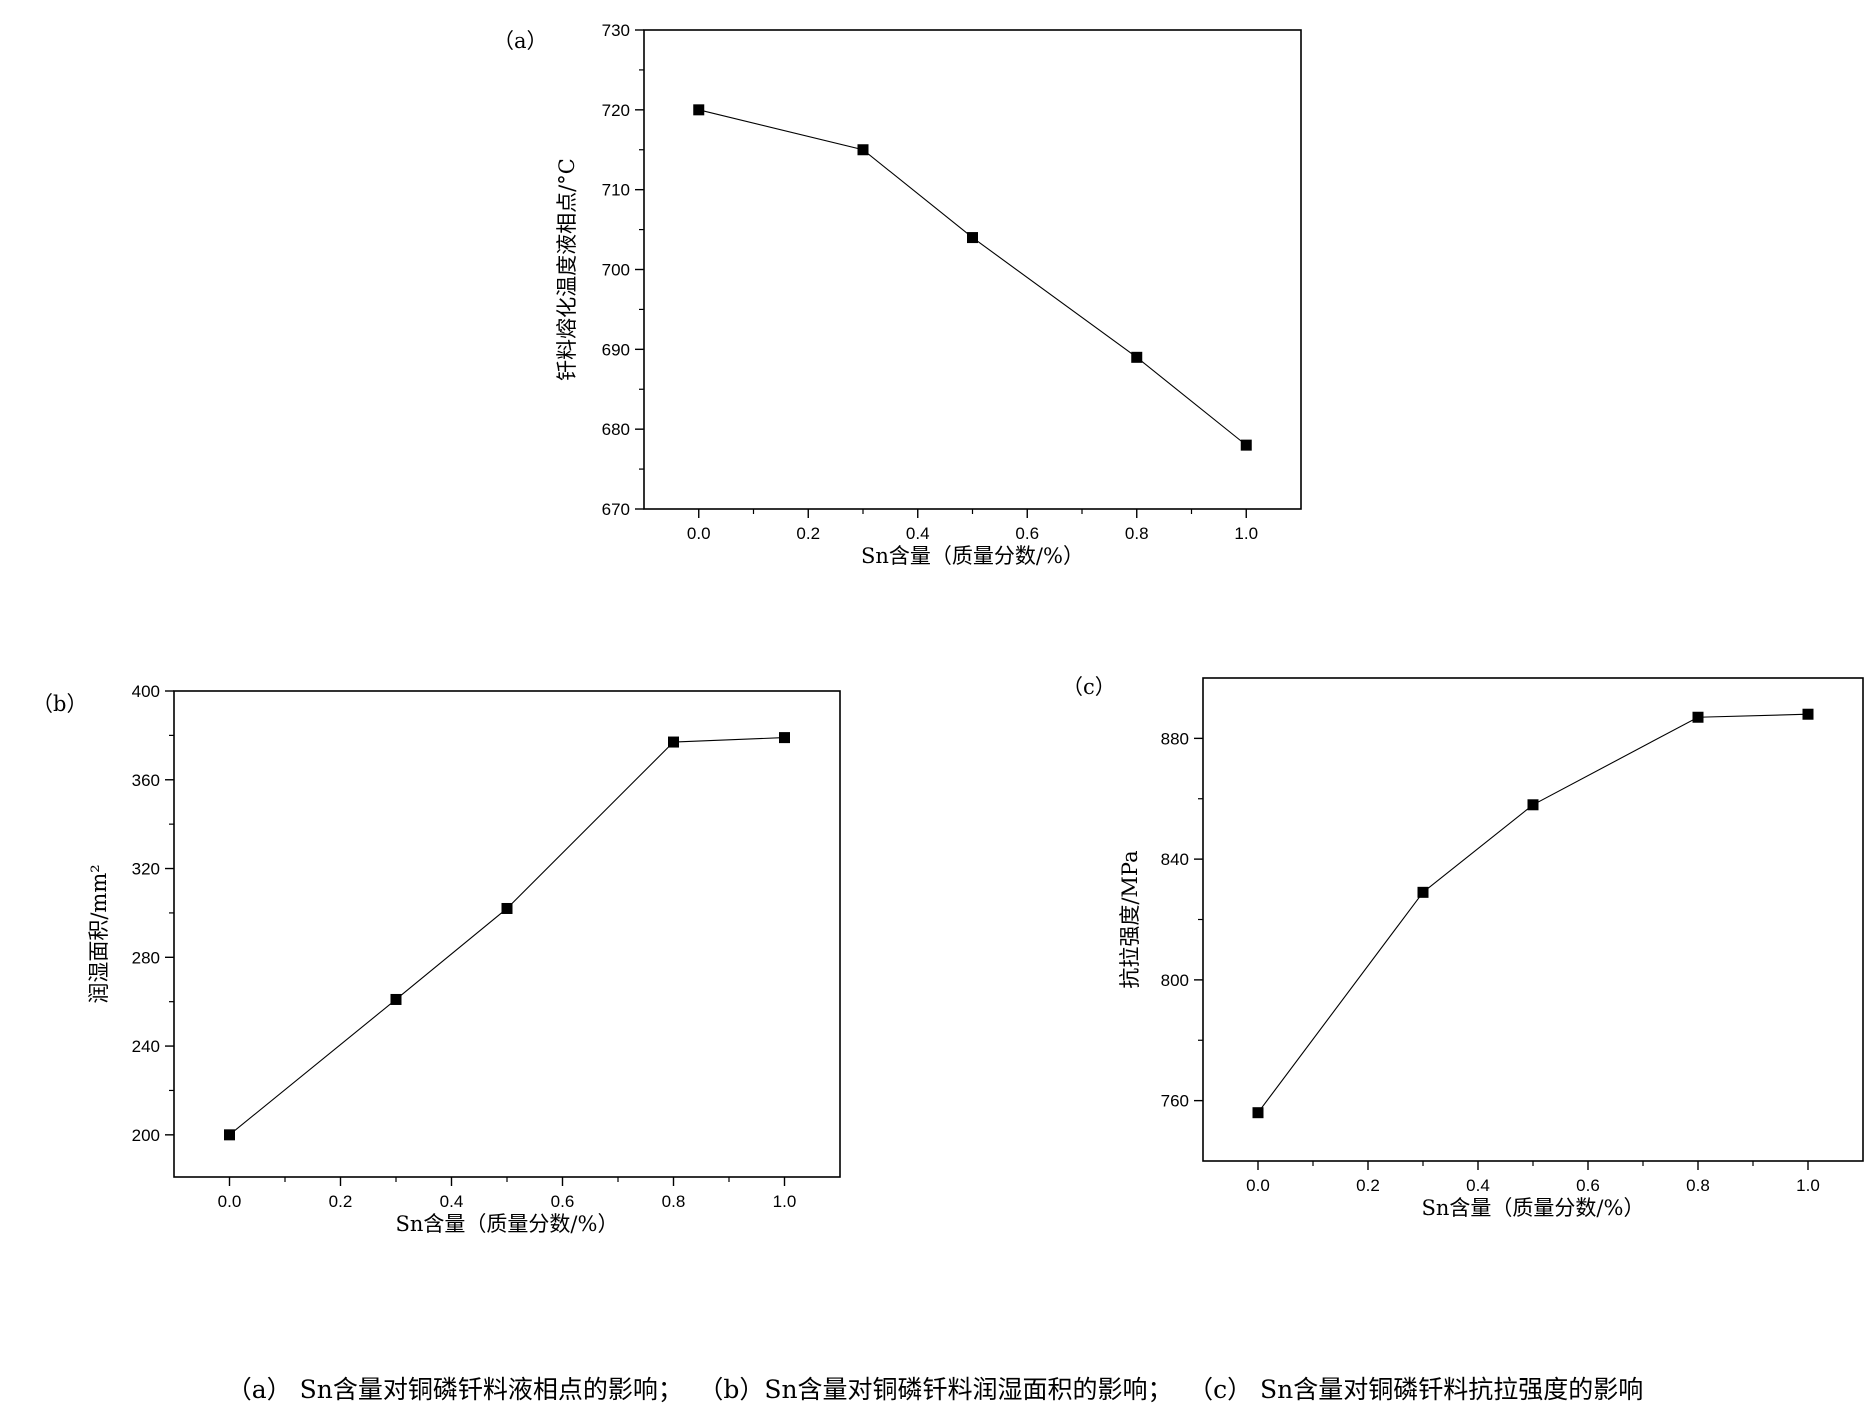  Describe the element at coordinates (616, 429) in the screenshot. I see `y-tick-label: 680` at that location.